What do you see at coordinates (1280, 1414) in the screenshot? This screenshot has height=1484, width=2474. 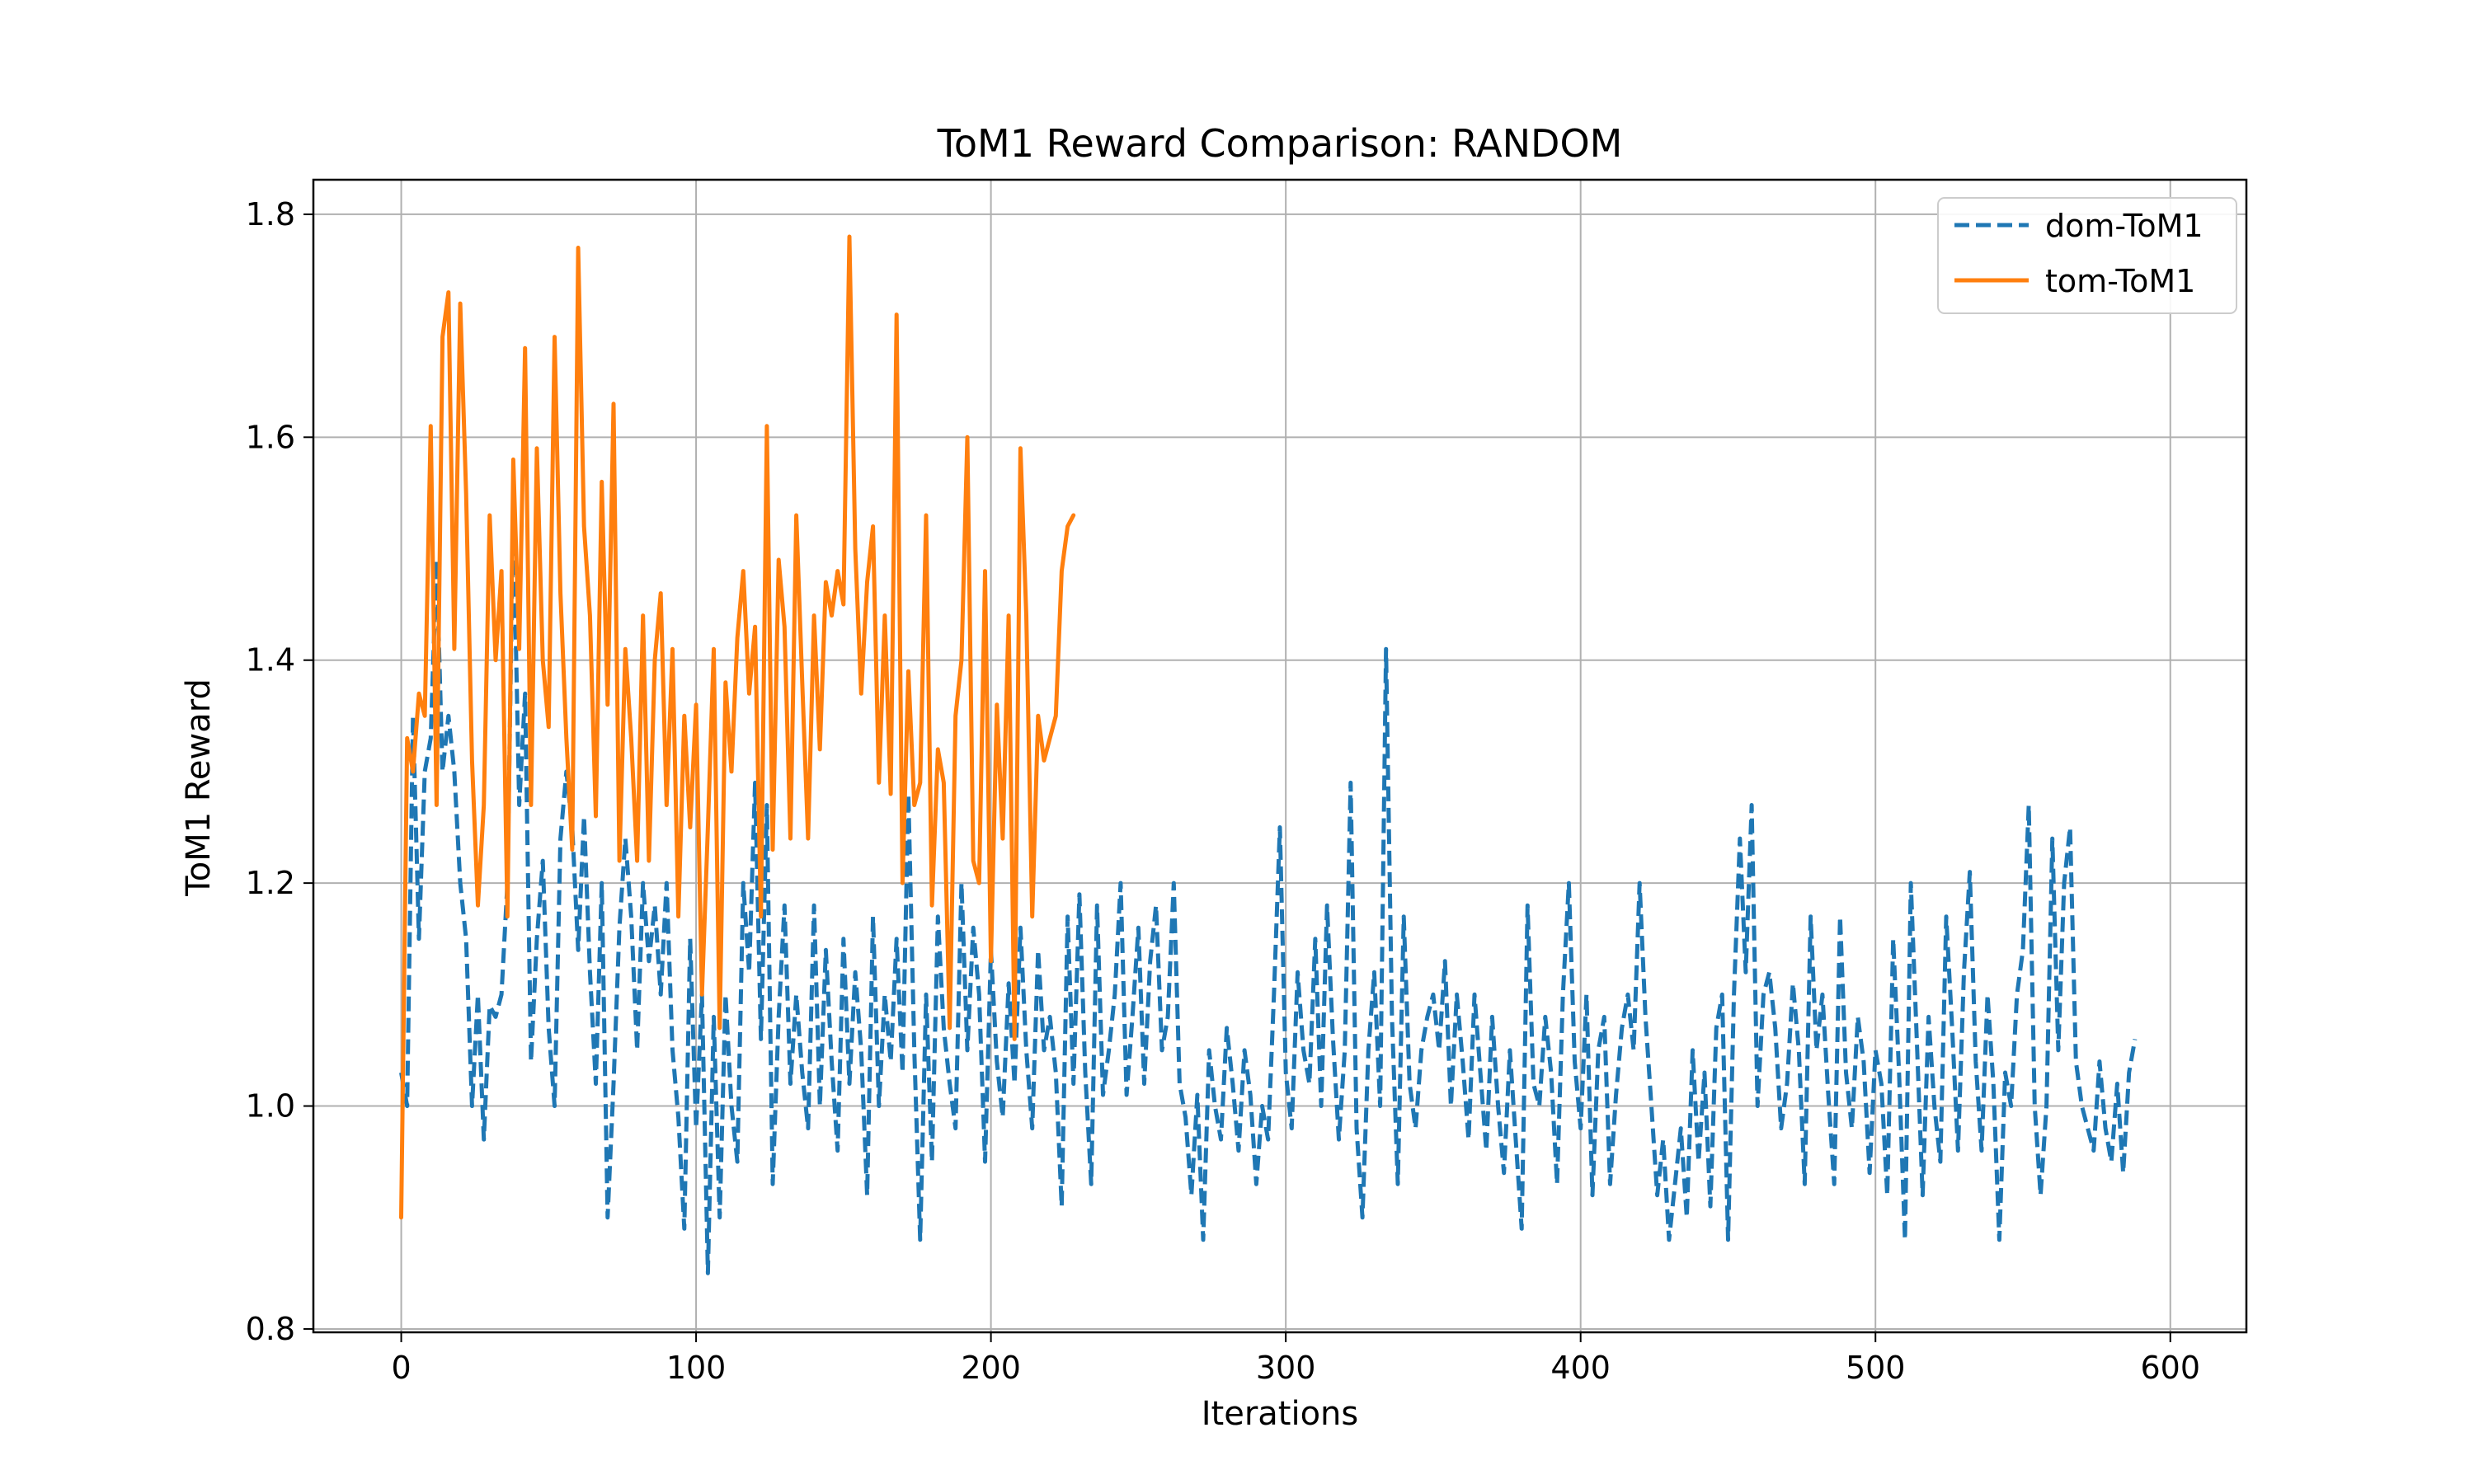 I see `x-axis-label: Iterations` at bounding box center [1280, 1414].